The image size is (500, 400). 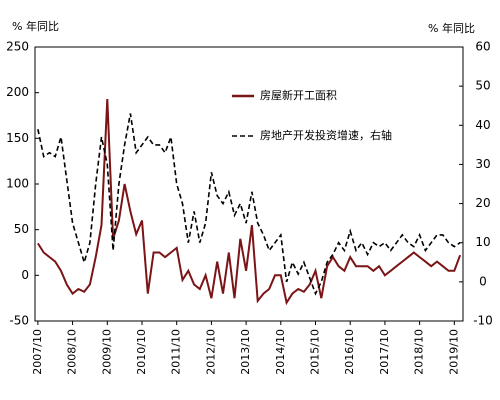 I want to click on legend-label: 房屋新开工面积, so click(x=298, y=95).